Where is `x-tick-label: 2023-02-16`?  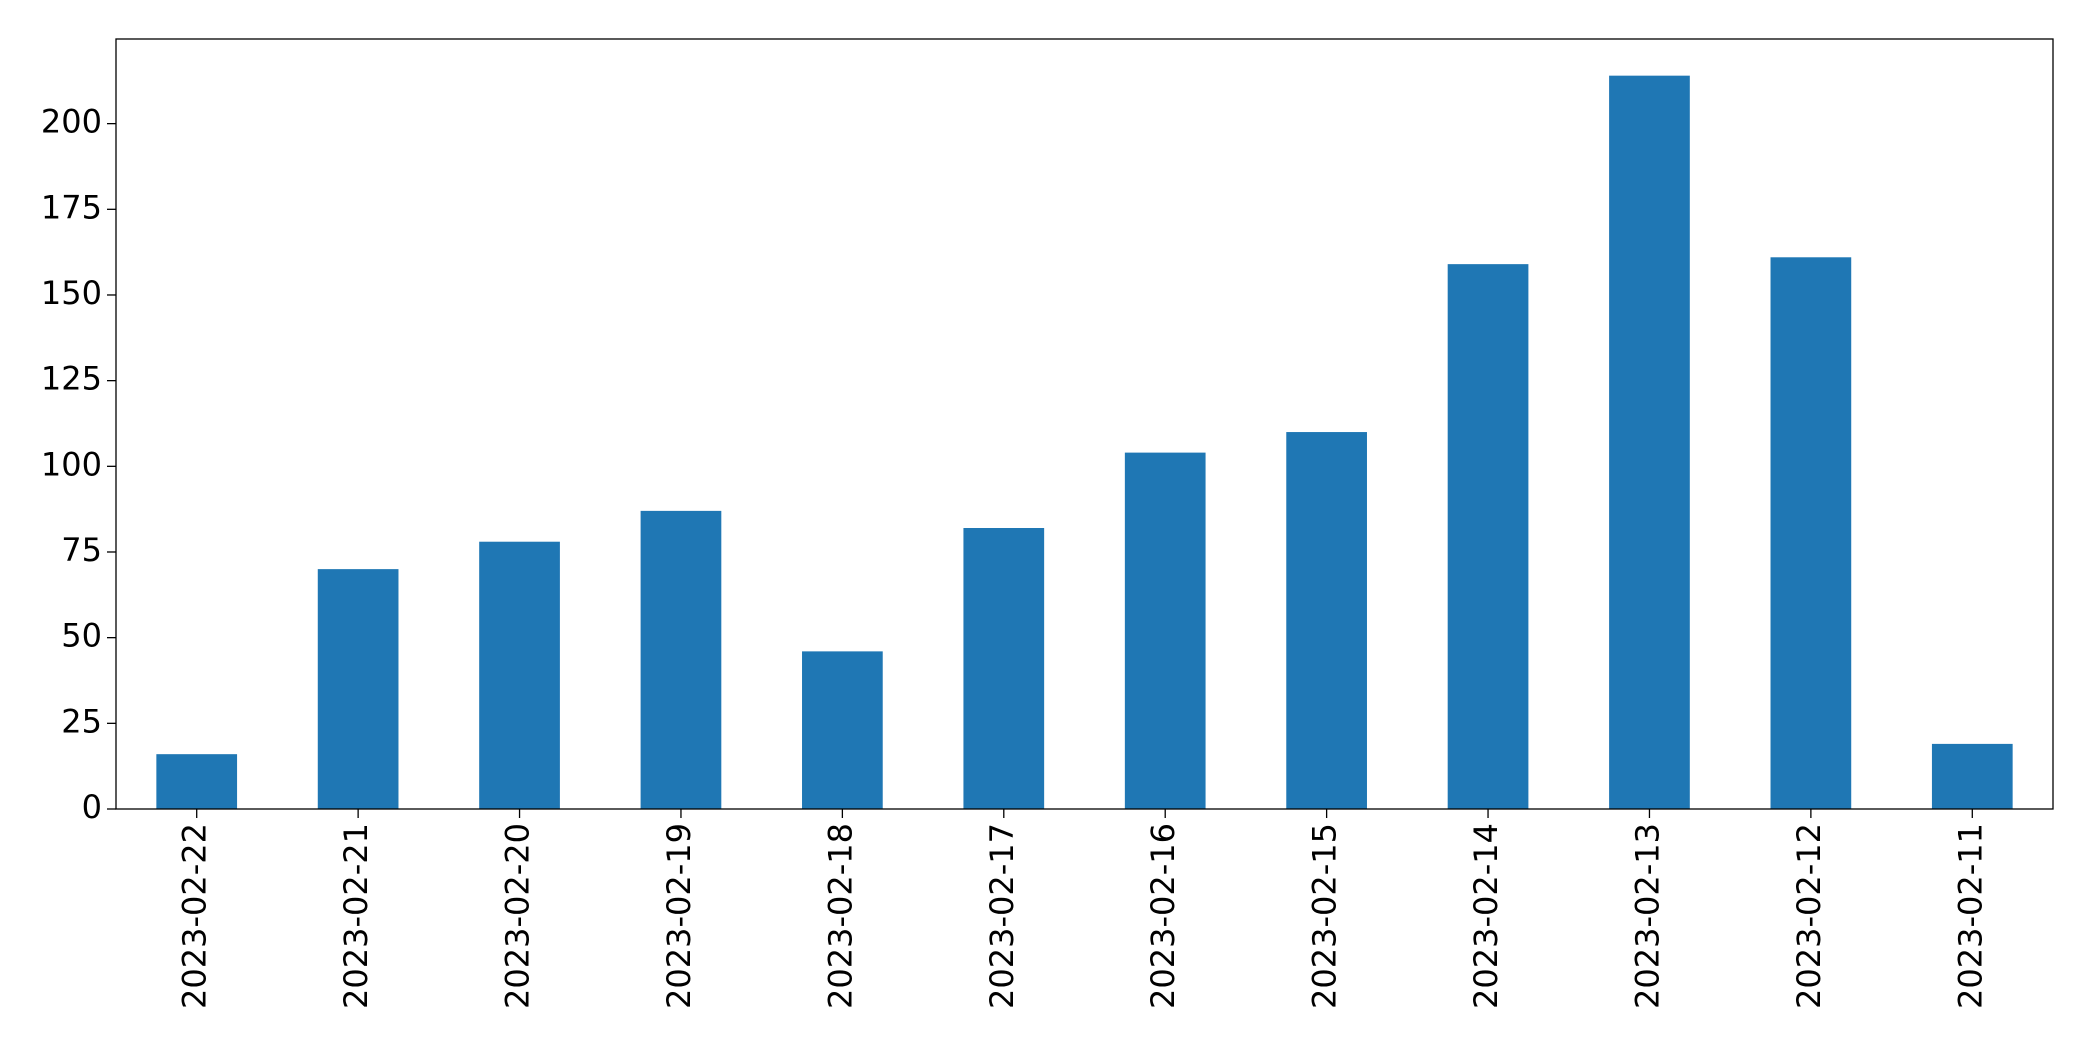
x-tick-label: 2023-02-16 is located at coordinates (1163, 916).